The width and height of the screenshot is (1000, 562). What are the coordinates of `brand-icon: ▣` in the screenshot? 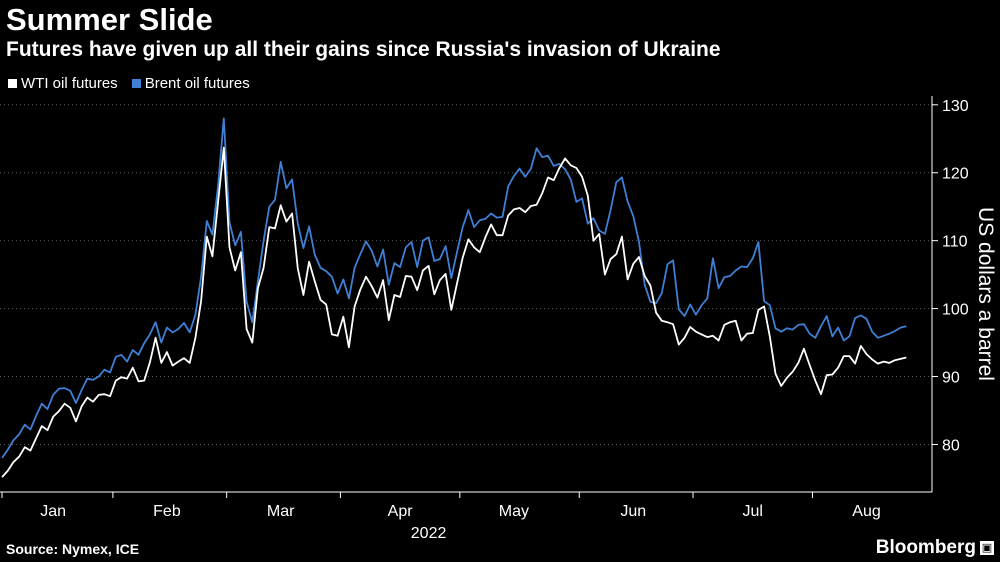 It's located at (987, 548).